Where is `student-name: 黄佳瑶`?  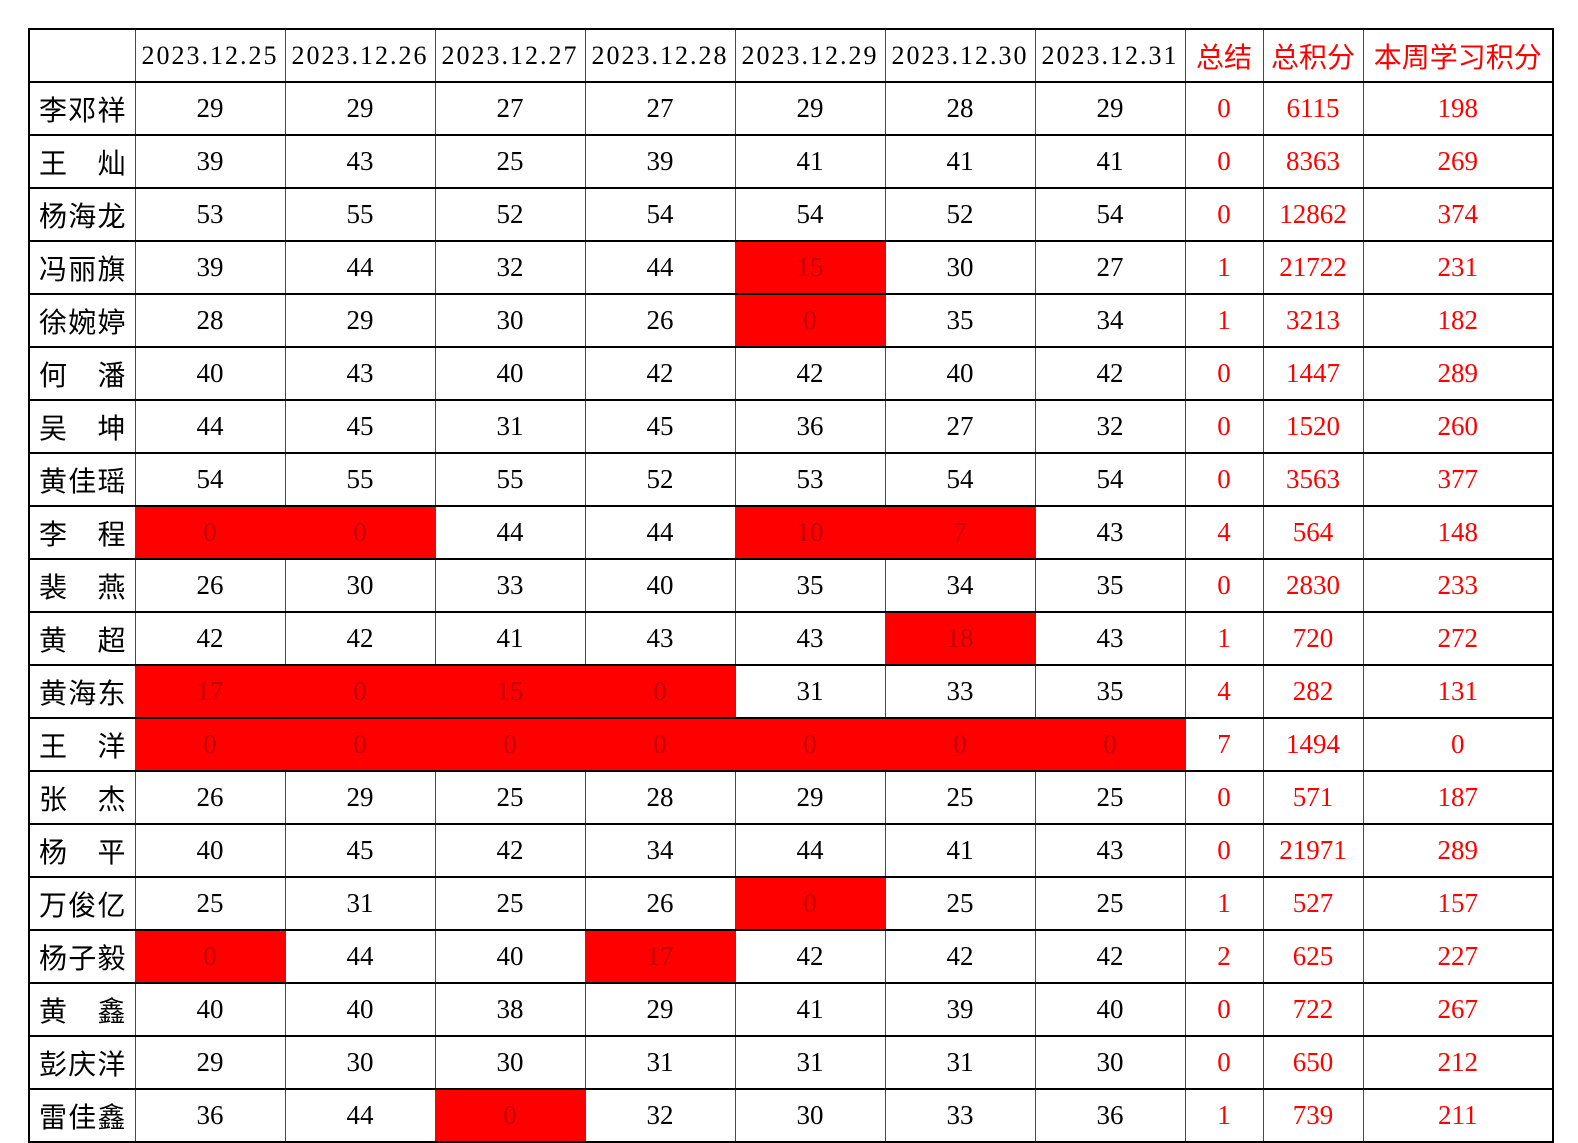 student-name: 黄佳瑶 is located at coordinates (82, 482).